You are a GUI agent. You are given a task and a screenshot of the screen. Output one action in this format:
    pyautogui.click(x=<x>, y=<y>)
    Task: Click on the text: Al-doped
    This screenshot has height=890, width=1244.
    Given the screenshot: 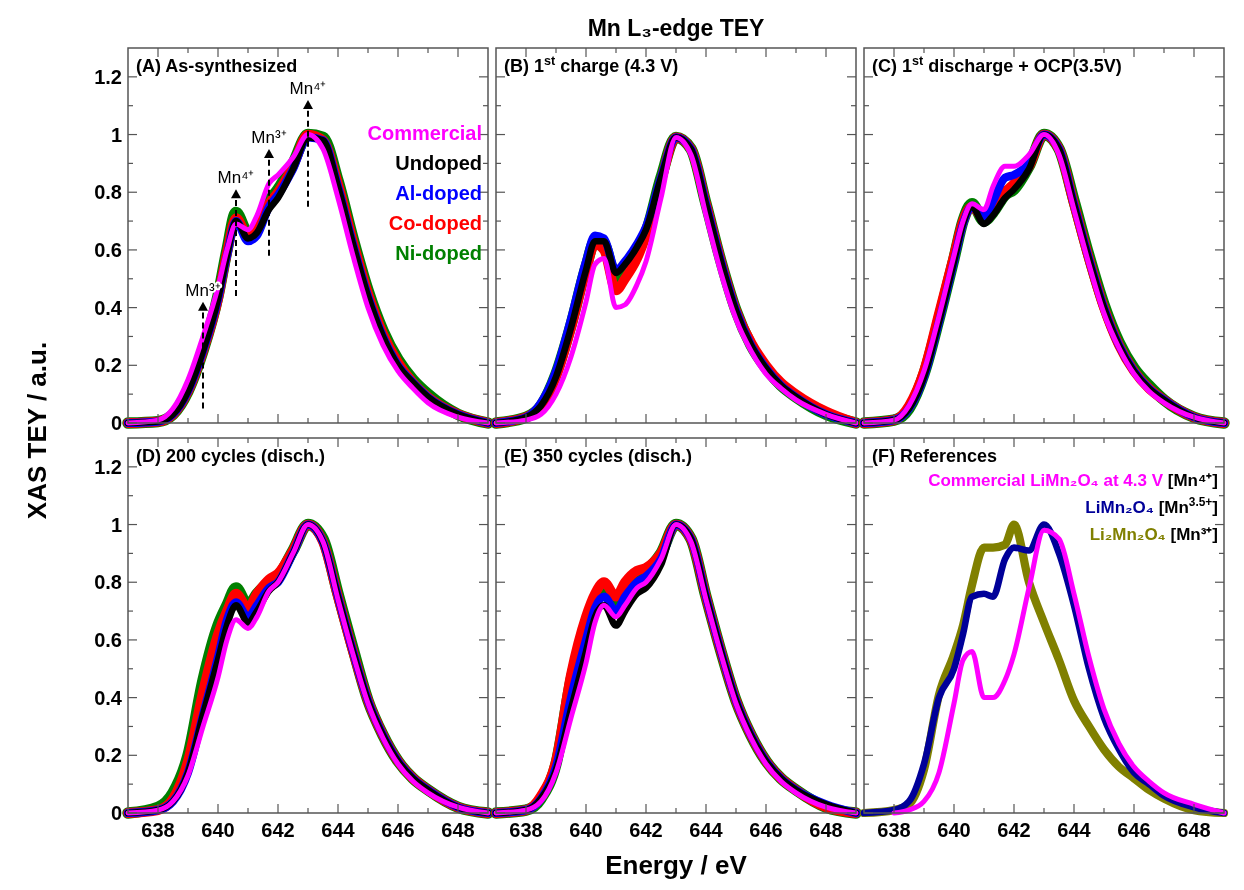 What is the action you would take?
    pyautogui.click(x=438, y=193)
    